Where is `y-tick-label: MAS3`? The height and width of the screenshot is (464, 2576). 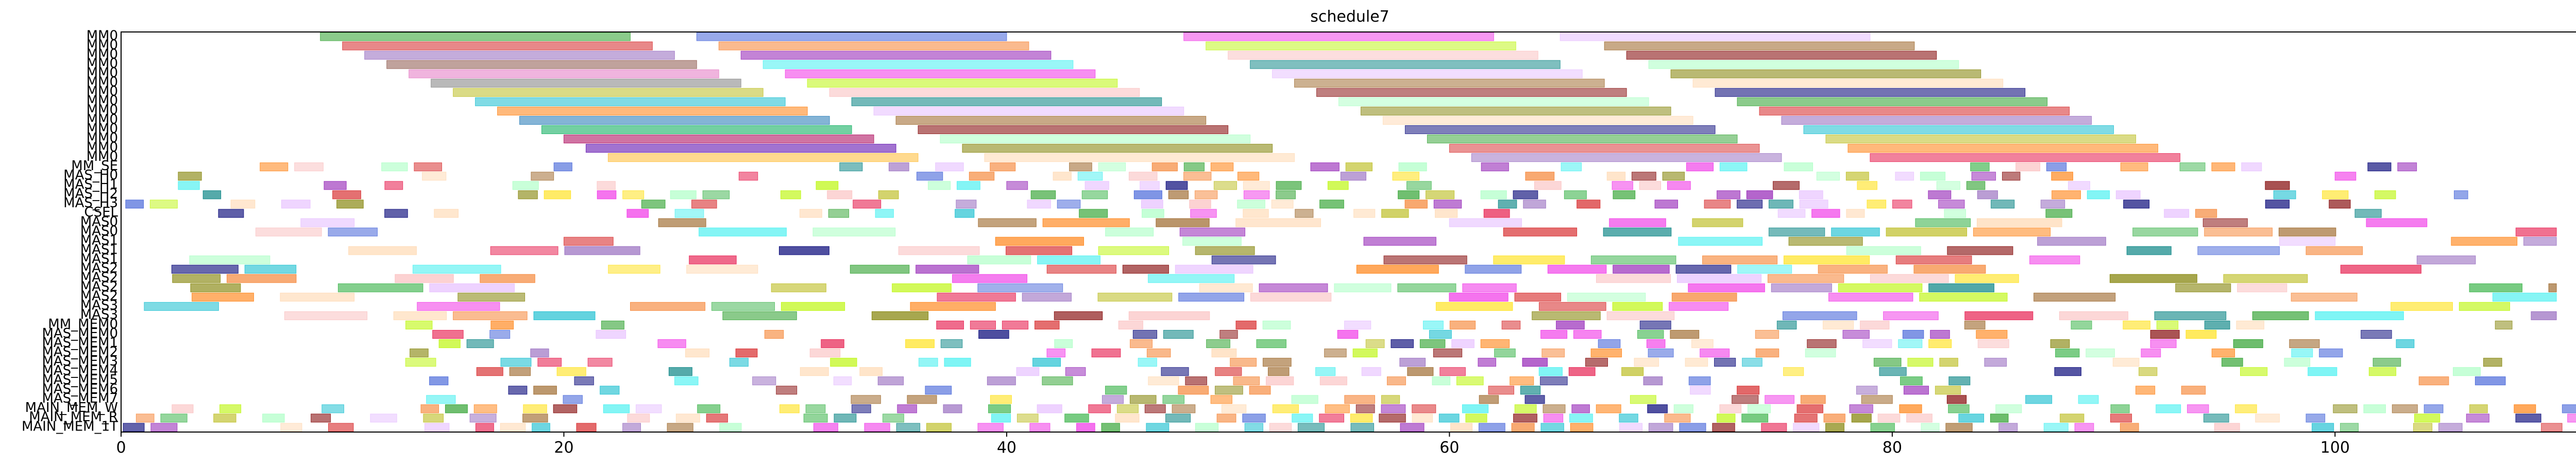
y-tick-label: MAS3 is located at coordinates (99, 305).